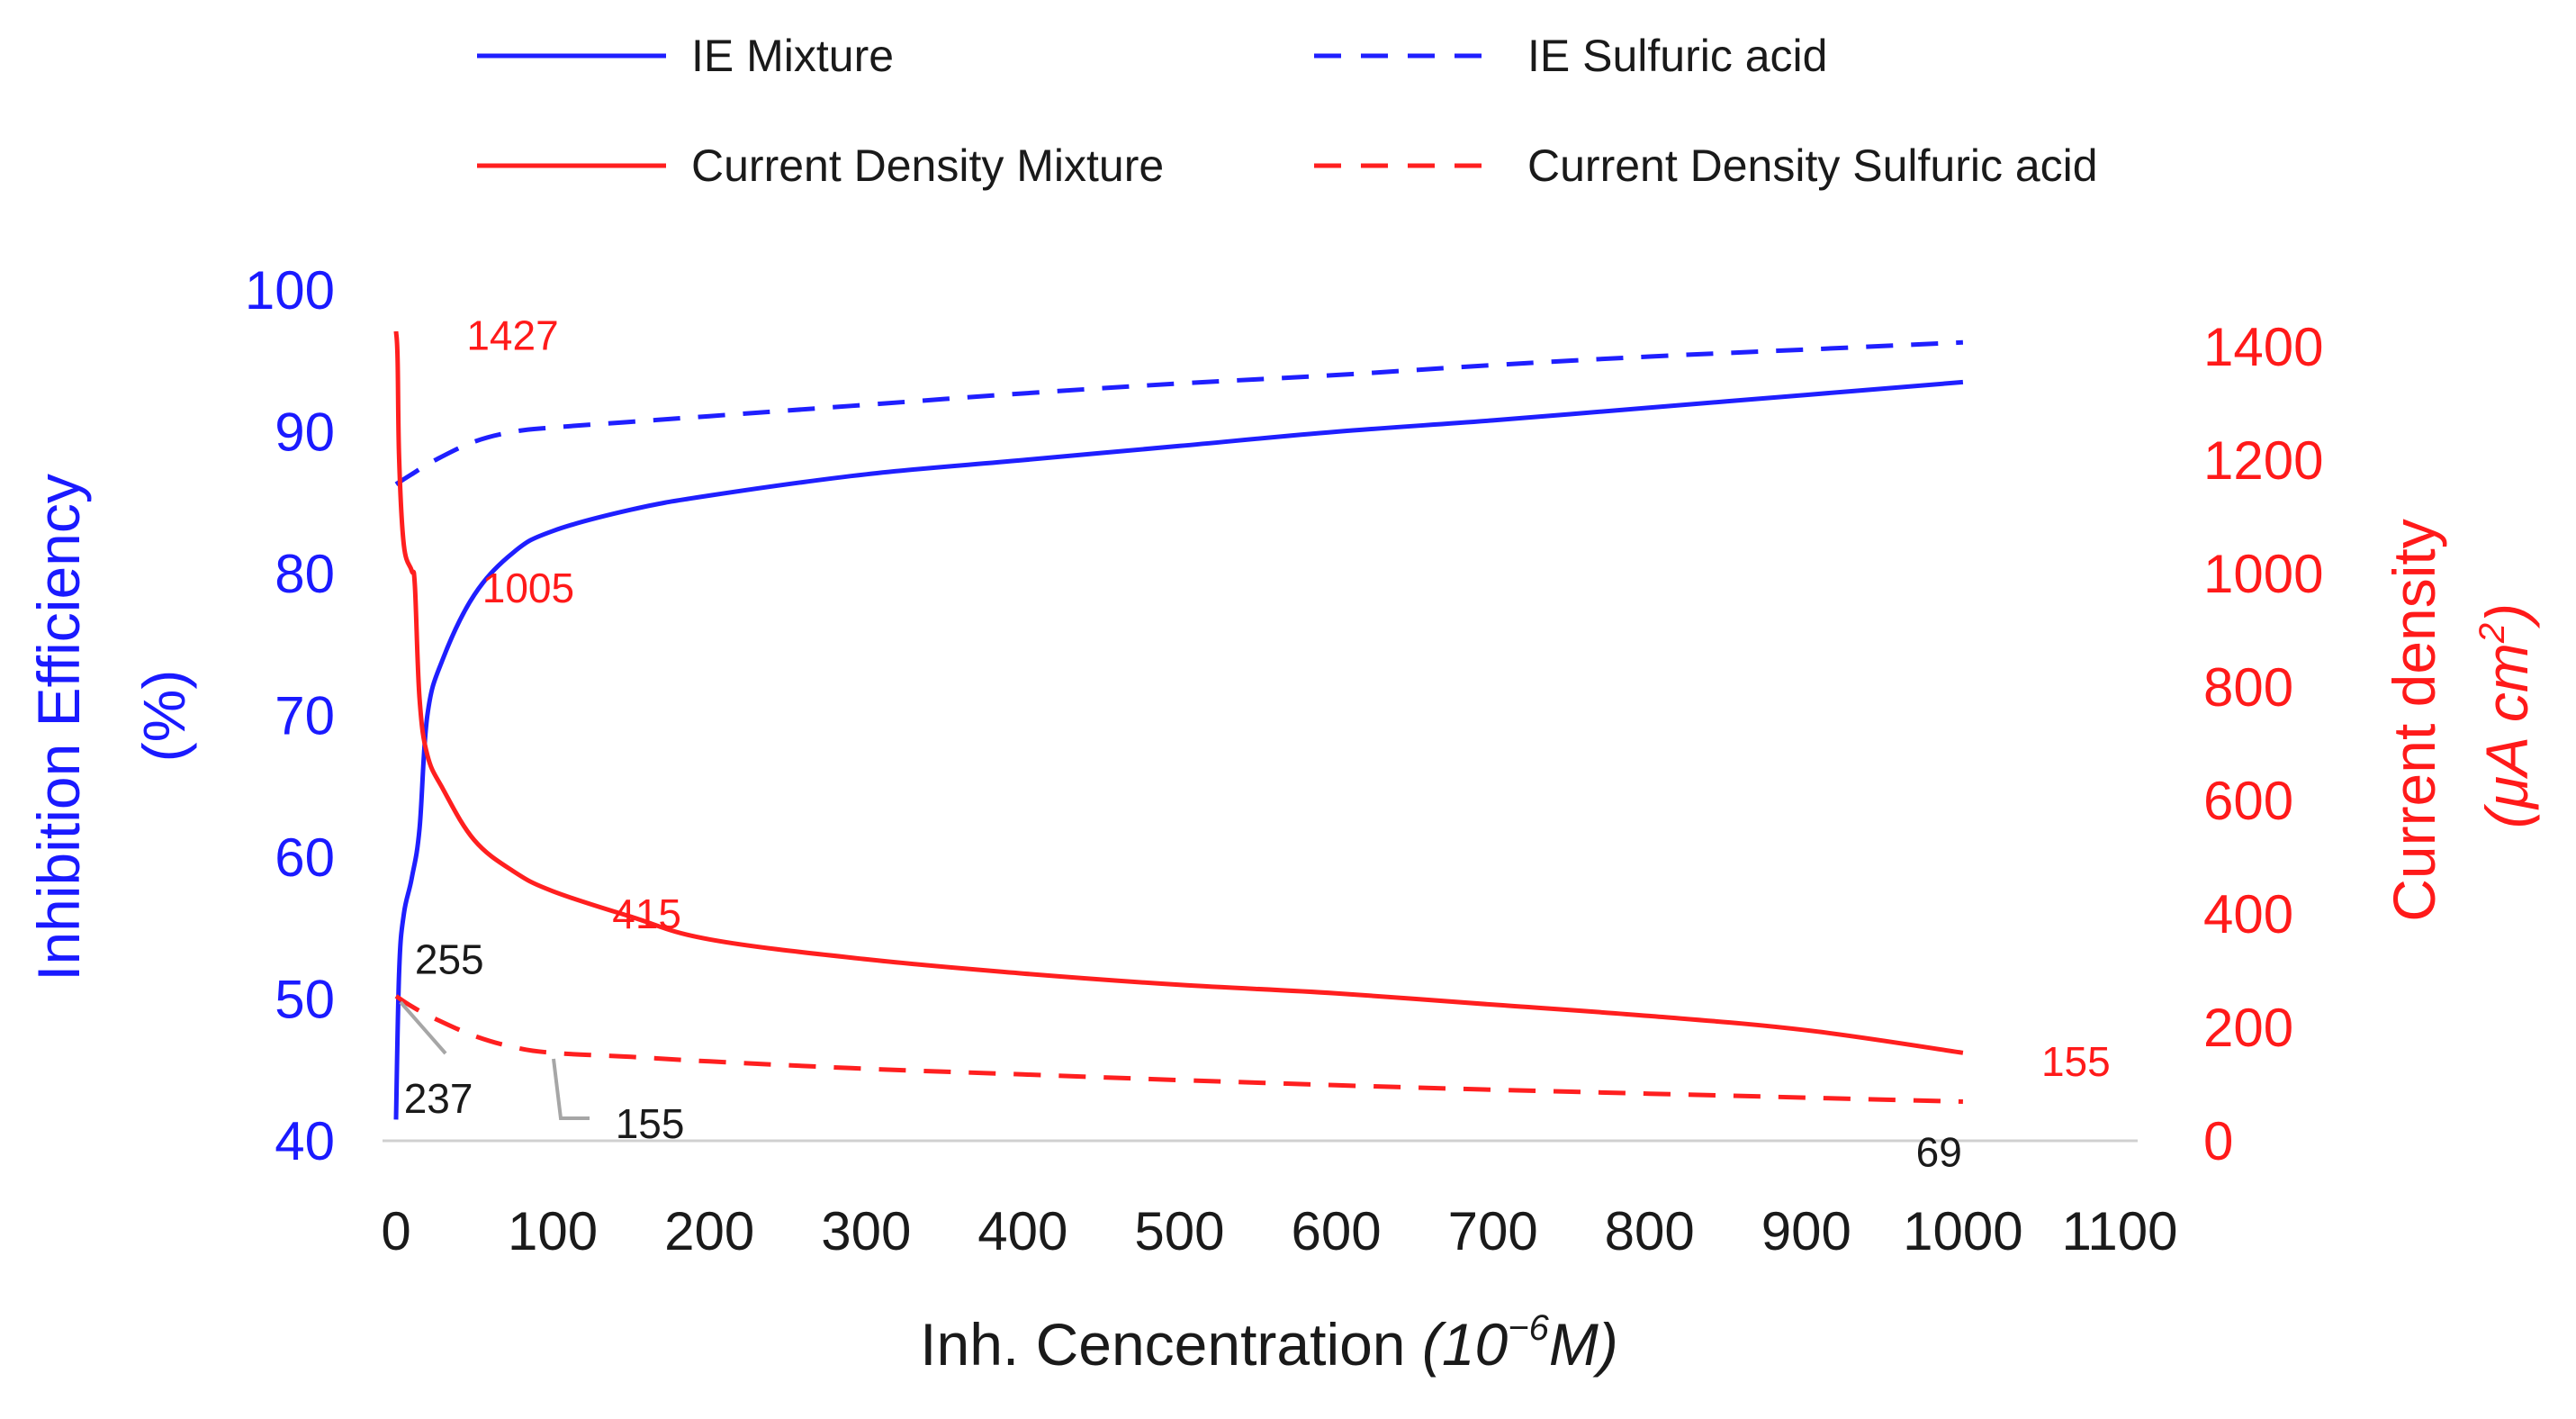 This screenshot has height=1419, width=2576. Describe the element at coordinates (1178, 1049) in the screenshot. I see `series-line-current-density-sulfuric-acid` at that location.